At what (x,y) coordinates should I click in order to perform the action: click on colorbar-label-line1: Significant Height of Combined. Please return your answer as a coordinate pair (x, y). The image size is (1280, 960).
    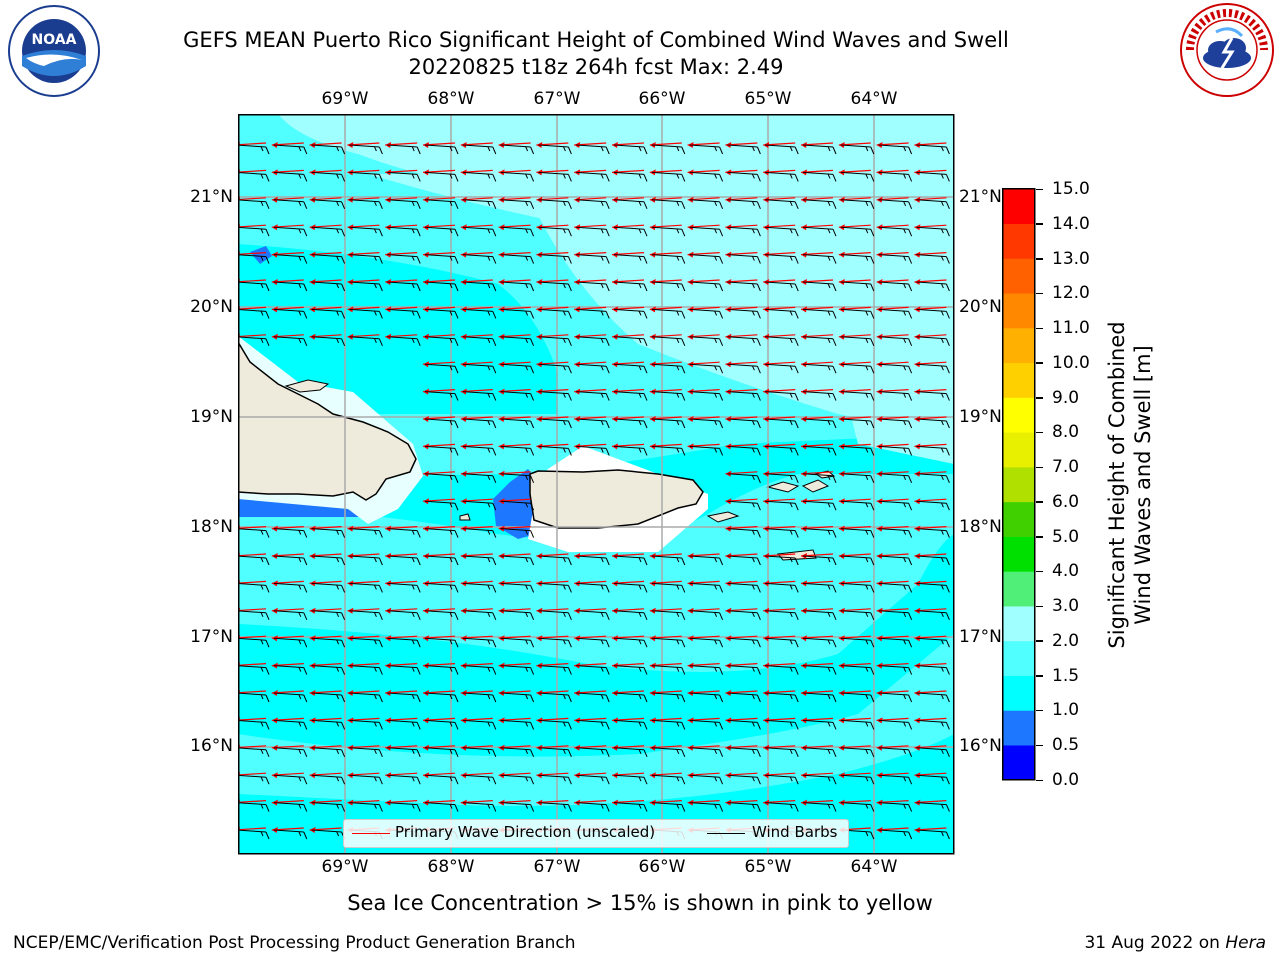
    Looking at the image, I should click on (1117, 485).